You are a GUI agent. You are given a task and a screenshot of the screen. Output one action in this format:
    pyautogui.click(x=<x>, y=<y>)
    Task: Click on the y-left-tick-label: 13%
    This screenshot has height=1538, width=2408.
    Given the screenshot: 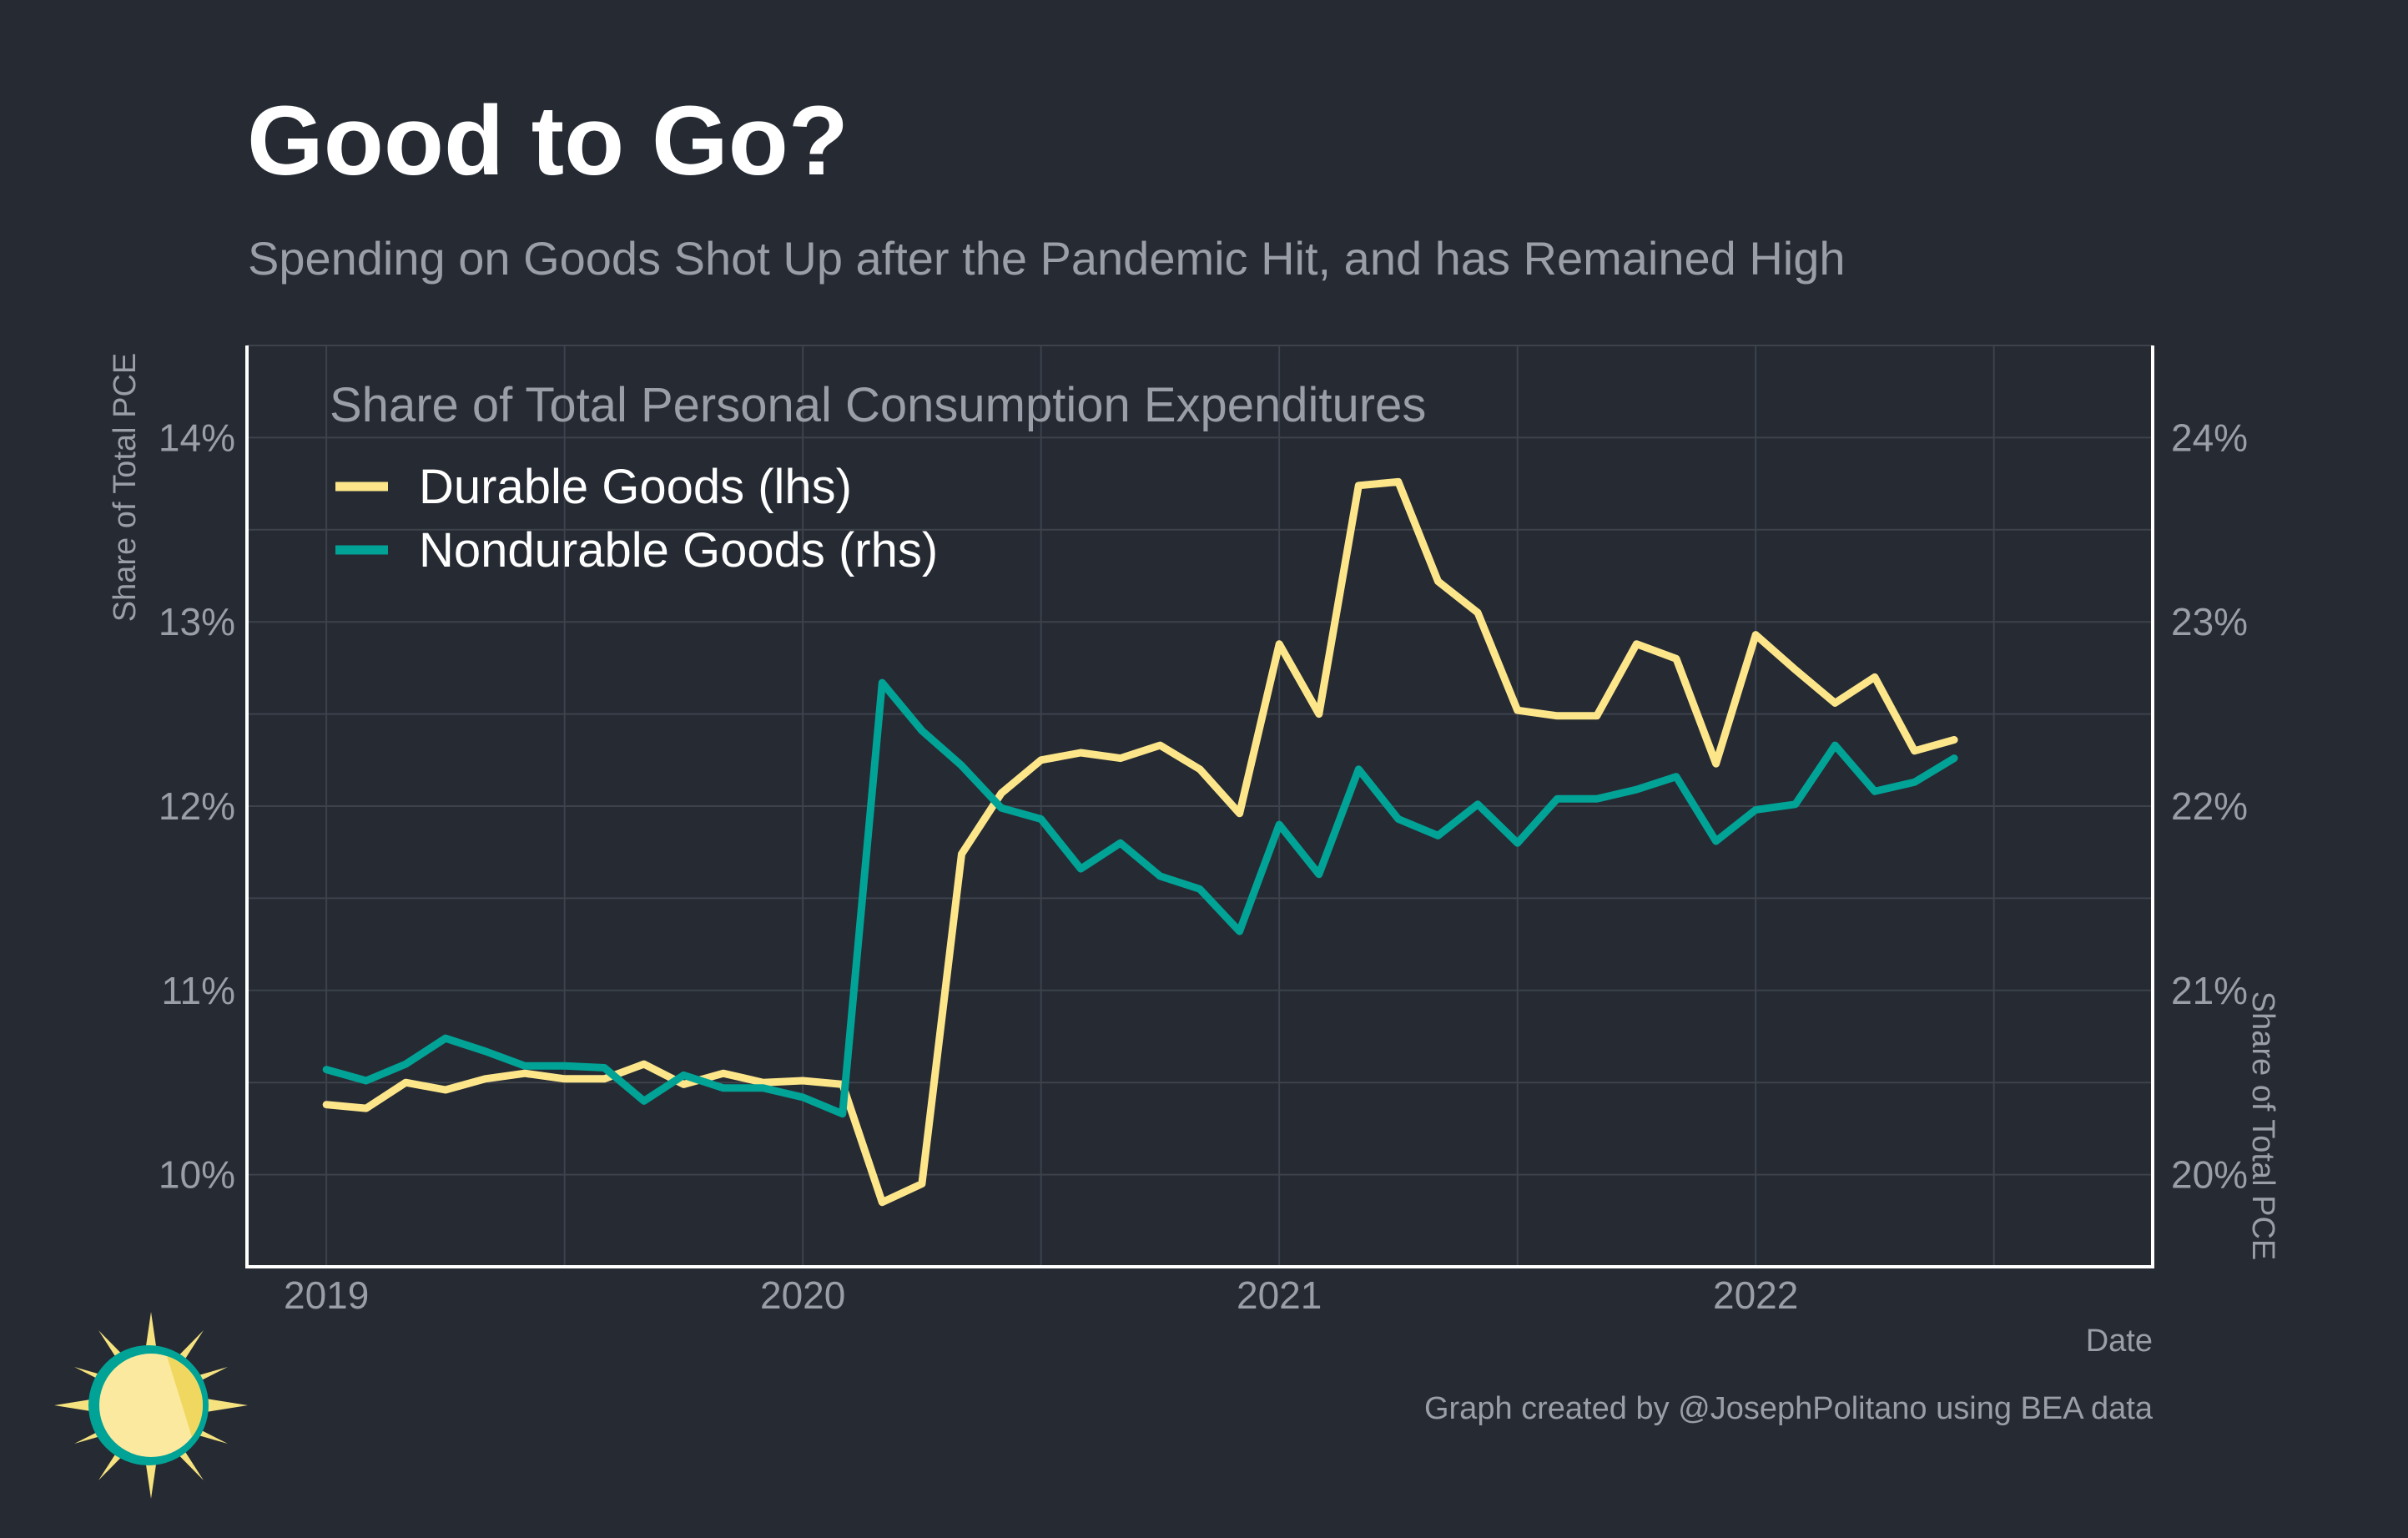 What is the action you would take?
    pyautogui.click(x=197, y=621)
    